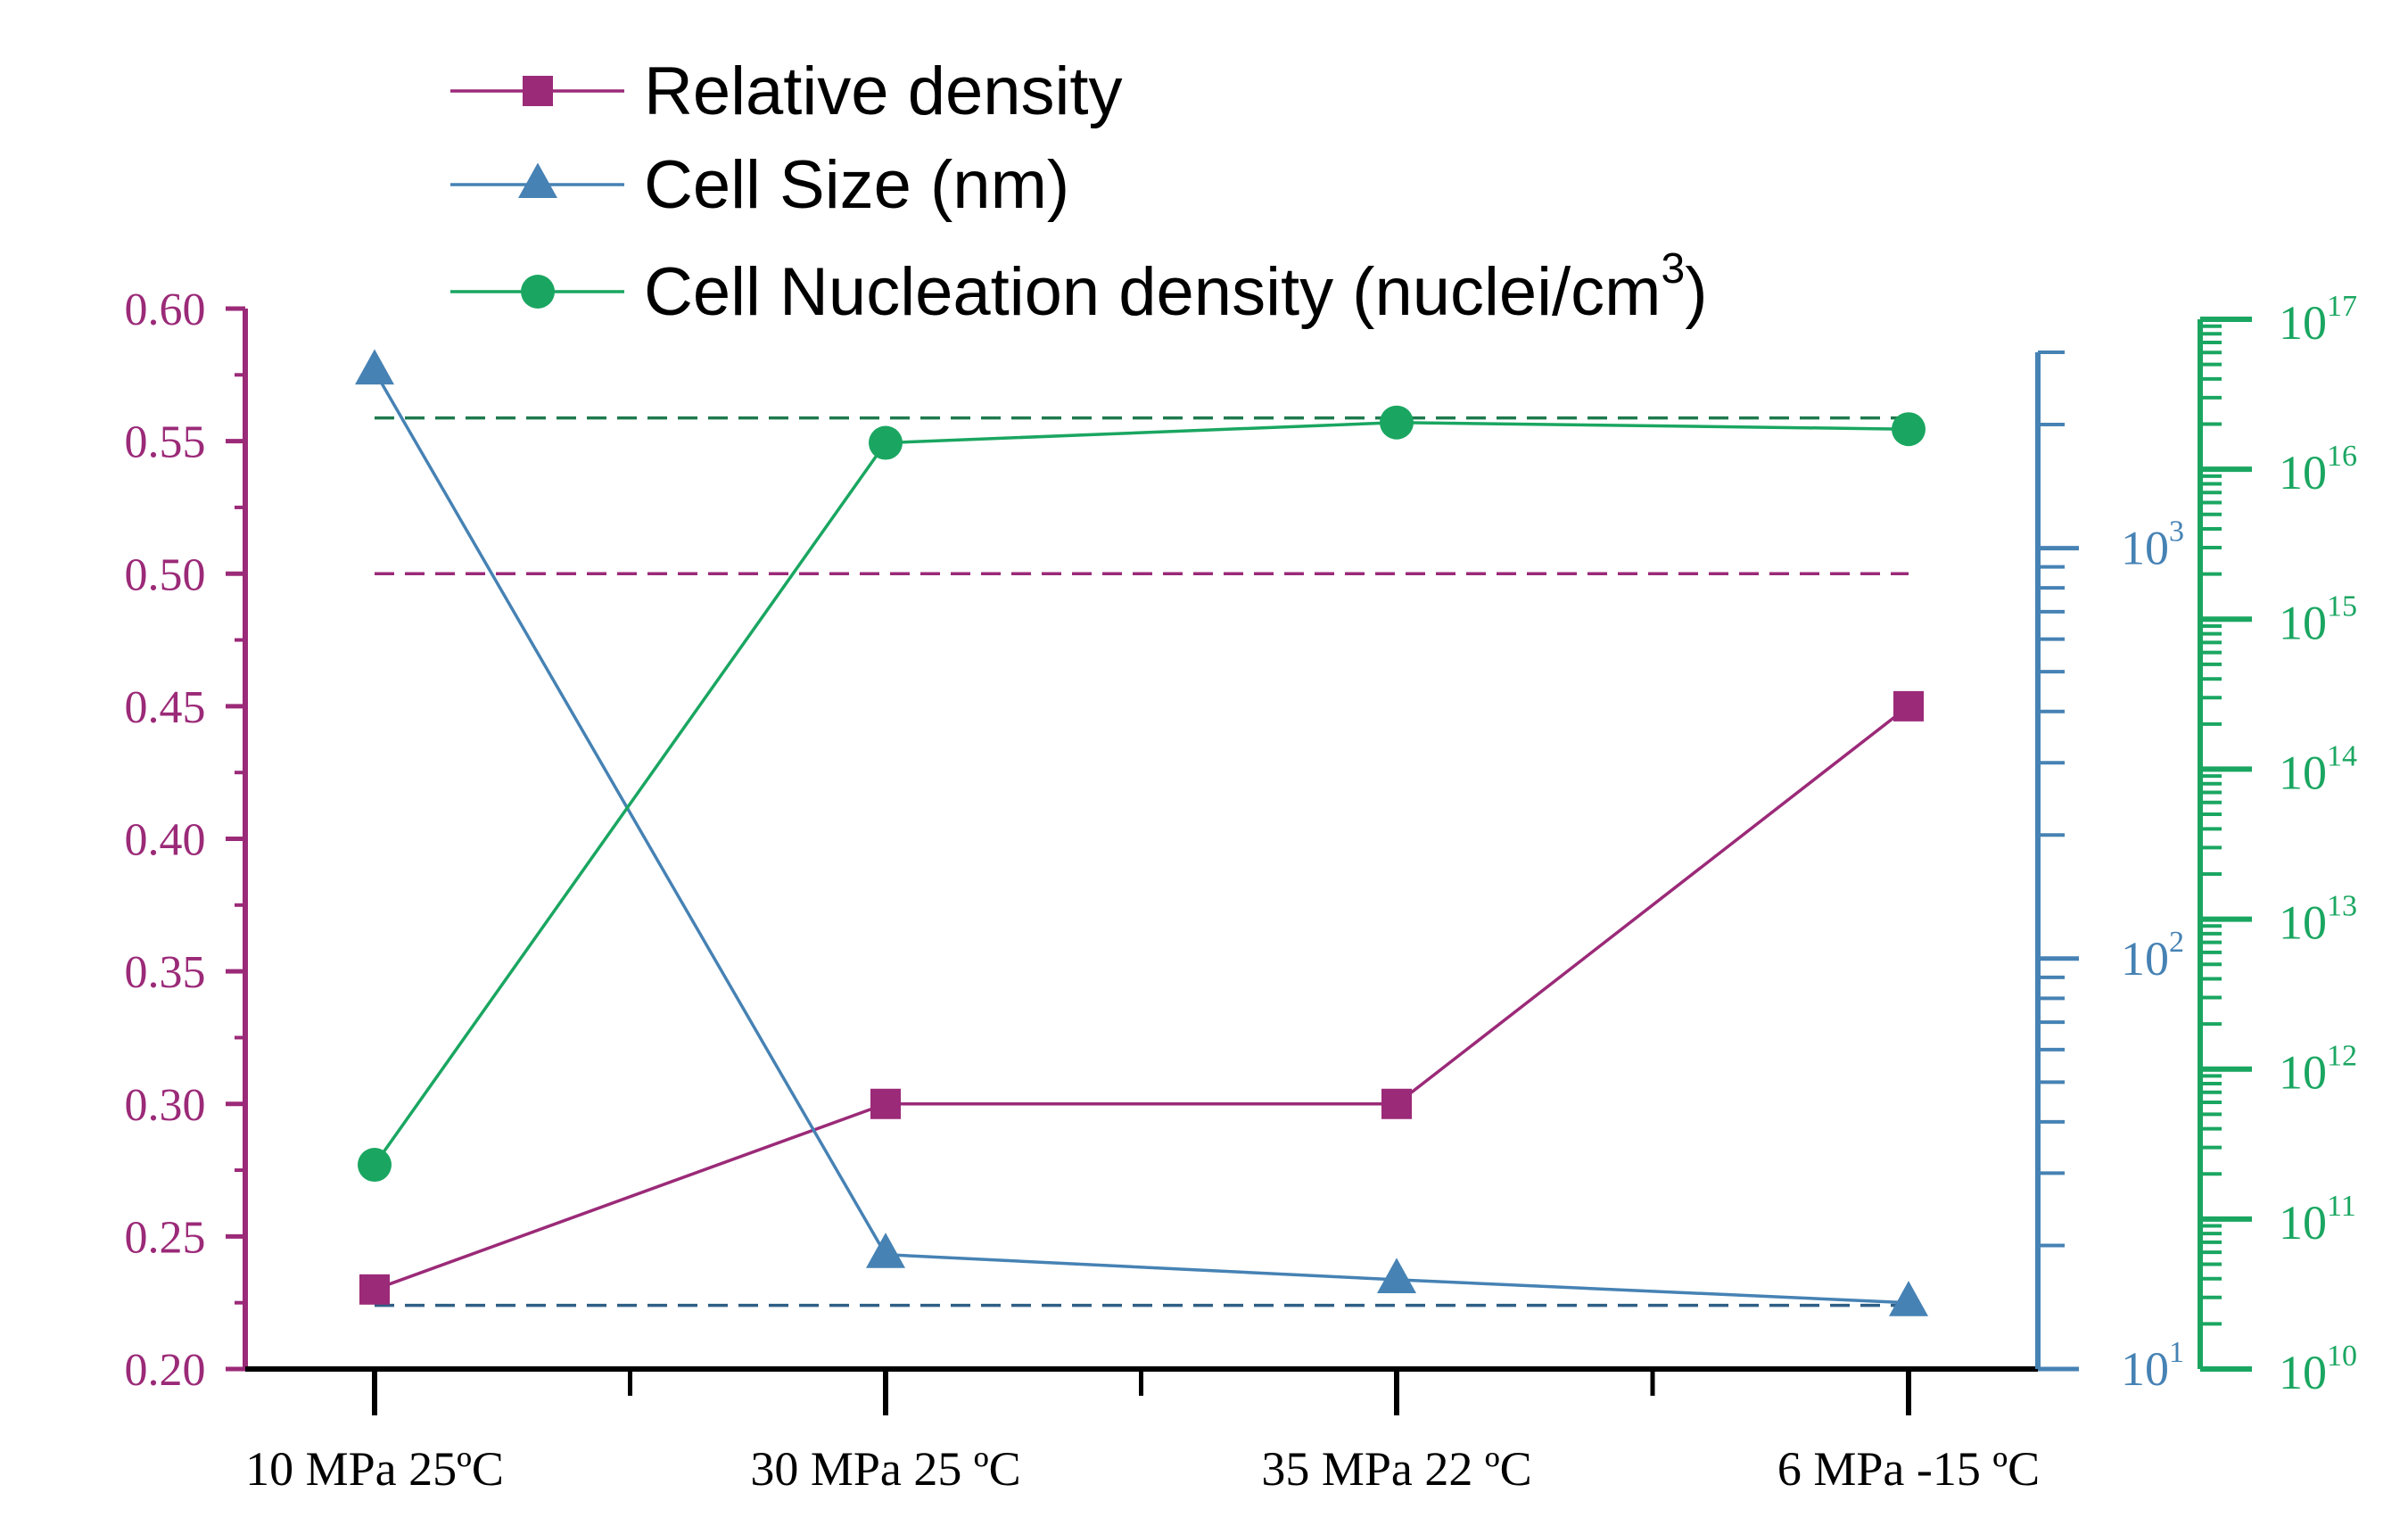  I want to click on legend-label-1: Cell Size (nm), so click(856, 185).